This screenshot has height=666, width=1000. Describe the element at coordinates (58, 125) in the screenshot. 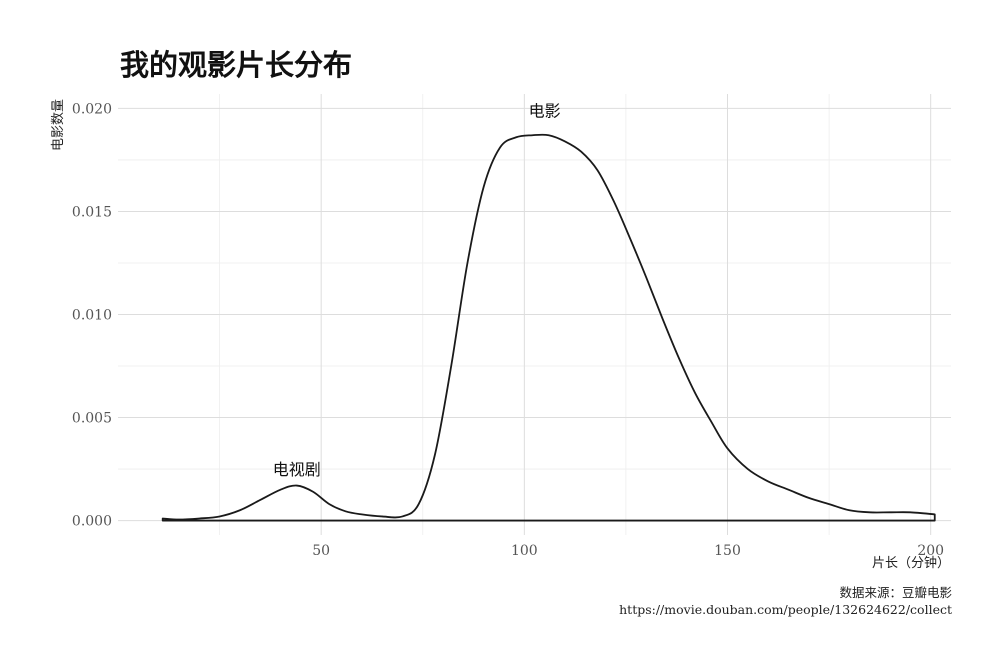

I see `y-axis-title: 电影数量` at that location.